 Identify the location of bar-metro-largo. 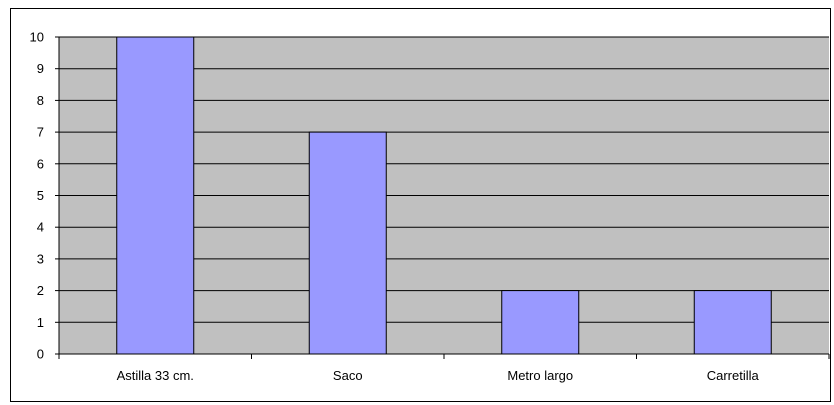
(540, 322).